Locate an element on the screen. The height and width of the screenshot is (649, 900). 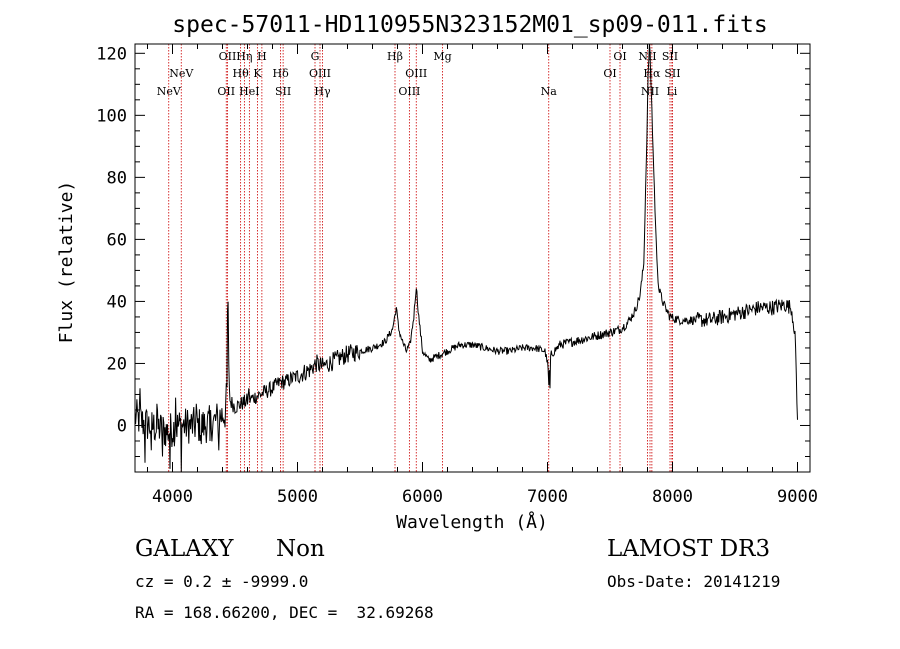
y-axis-label: Flux (relative) is located at coordinates (66, 262).